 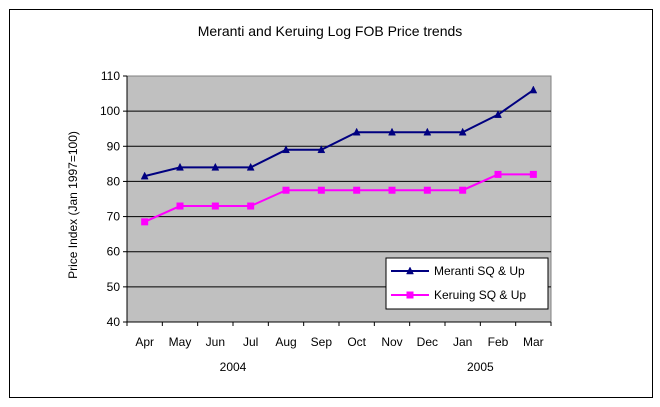 What do you see at coordinates (480, 295) in the screenshot?
I see `legend-label: Keruing SQ & Up` at bounding box center [480, 295].